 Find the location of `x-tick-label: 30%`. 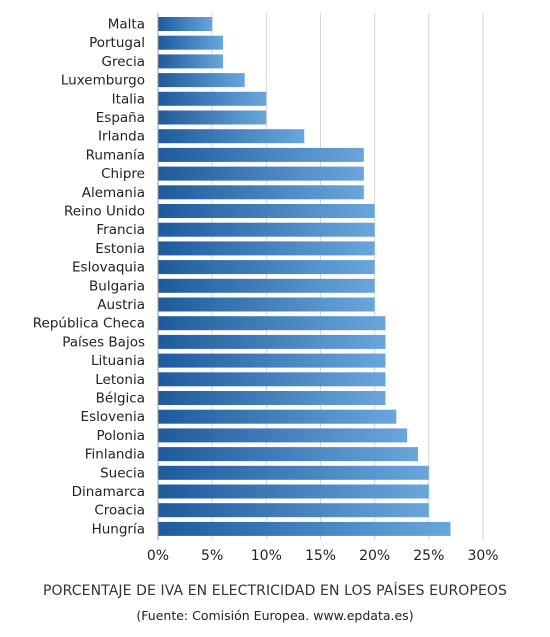

x-tick-label: 30% is located at coordinates (482, 554).